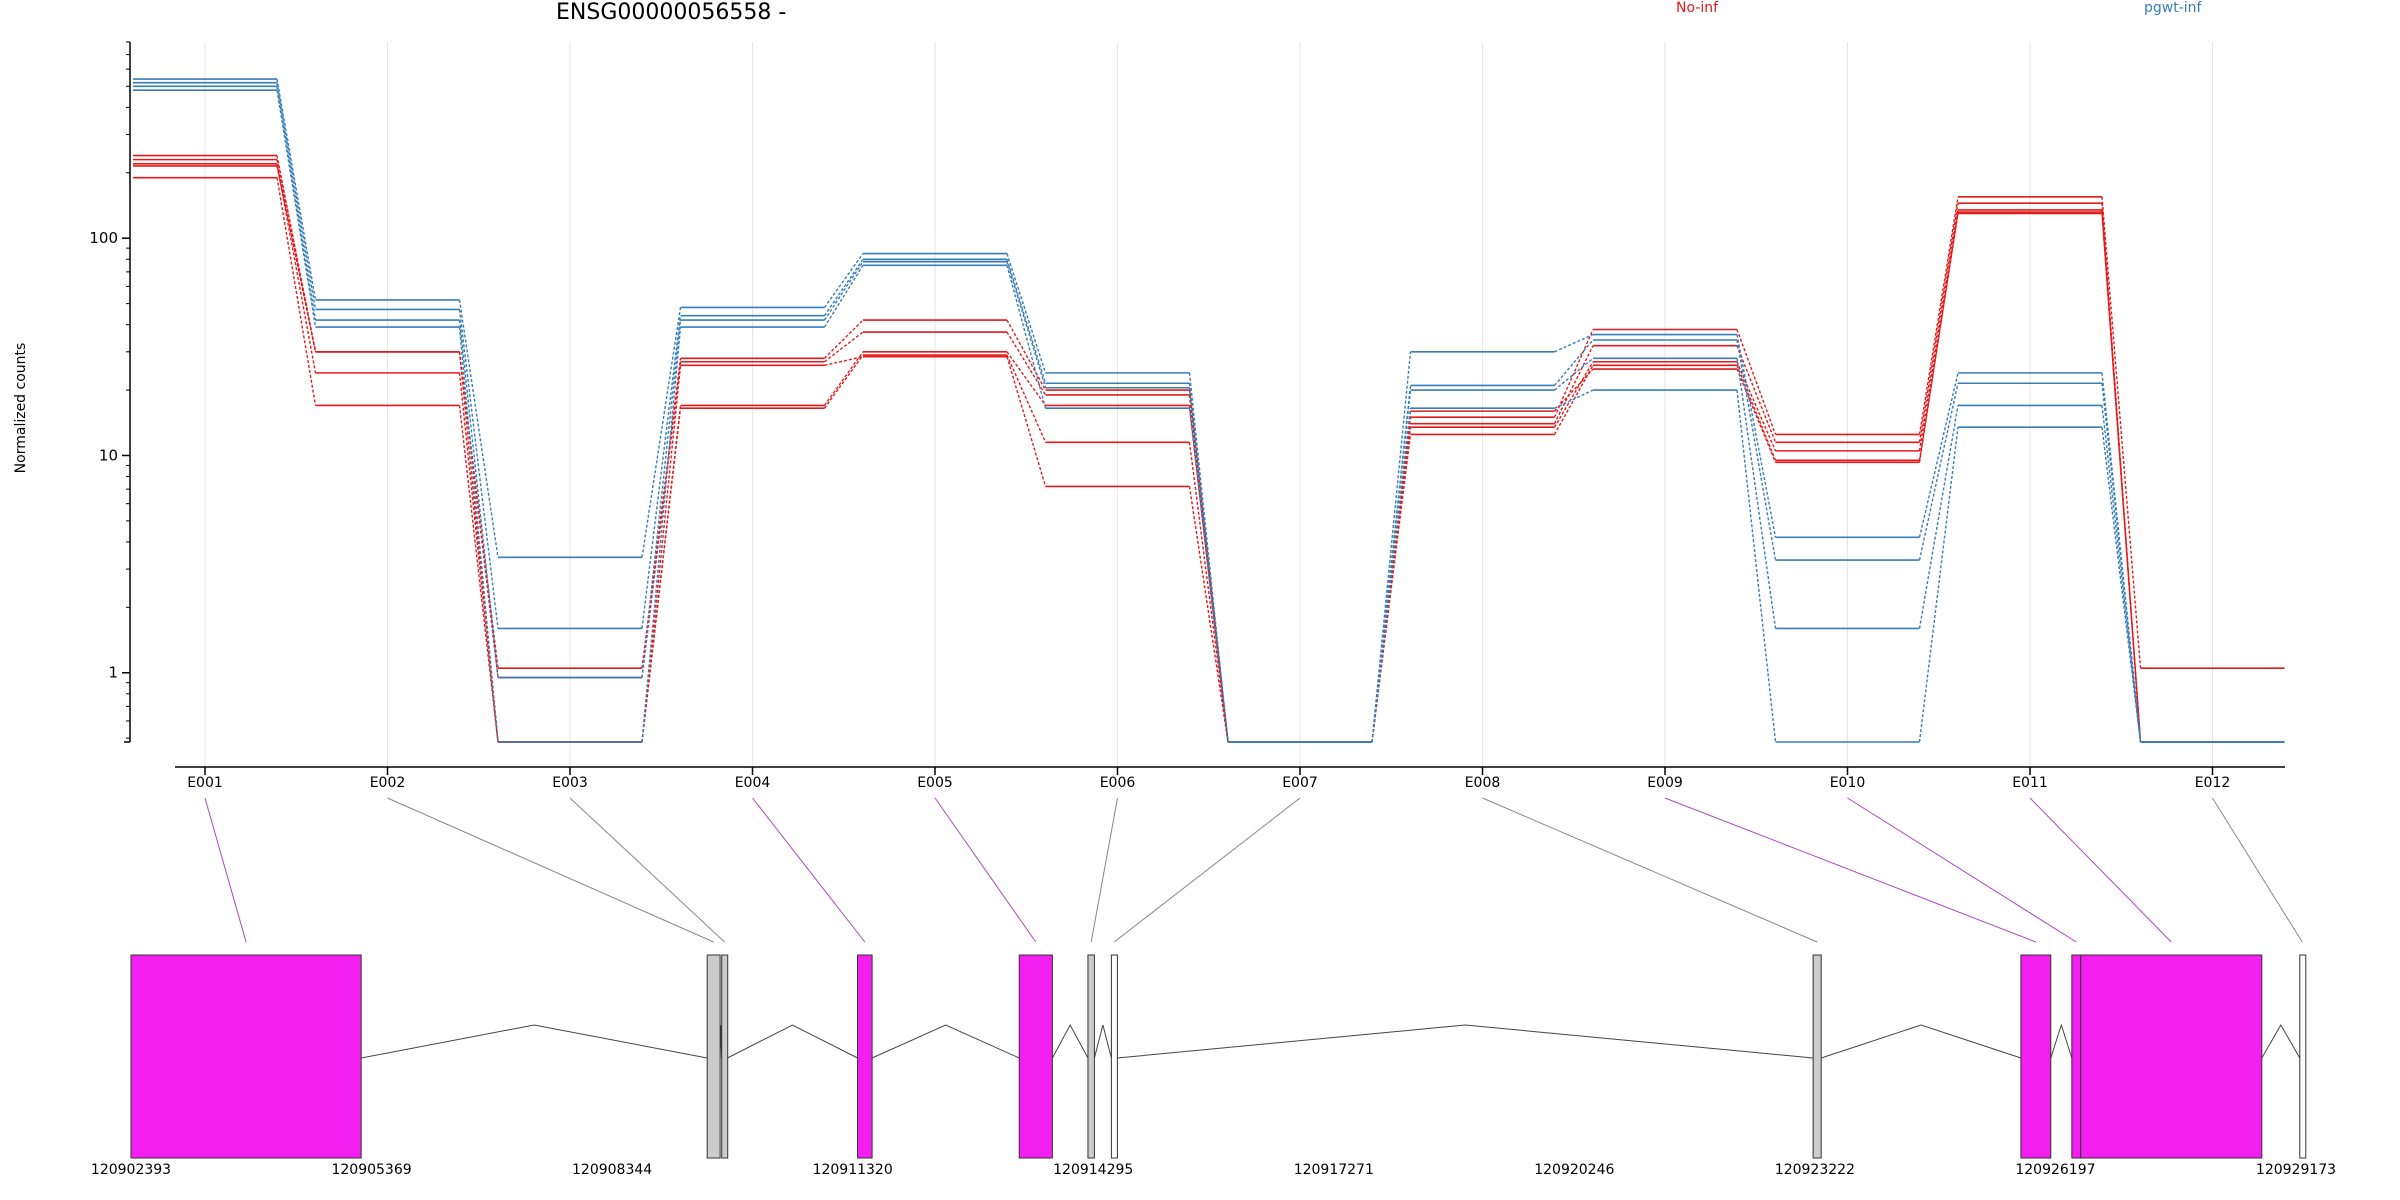 The width and height of the screenshot is (2400, 1200). What do you see at coordinates (1300, 783) in the screenshot?
I see `x-tick-label: E007` at bounding box center [1300, 783].